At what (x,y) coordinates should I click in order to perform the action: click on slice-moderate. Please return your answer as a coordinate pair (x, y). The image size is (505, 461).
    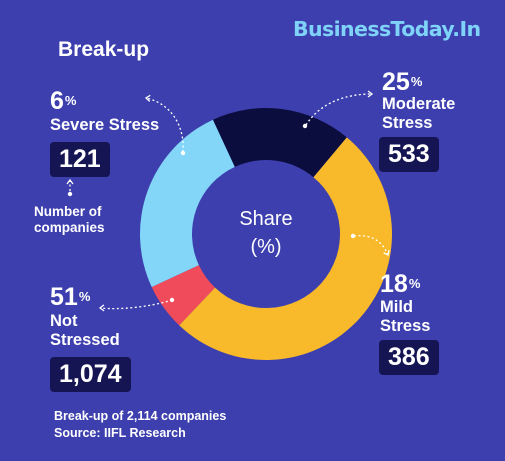
    Looking at the image, I should click on (187, 203).